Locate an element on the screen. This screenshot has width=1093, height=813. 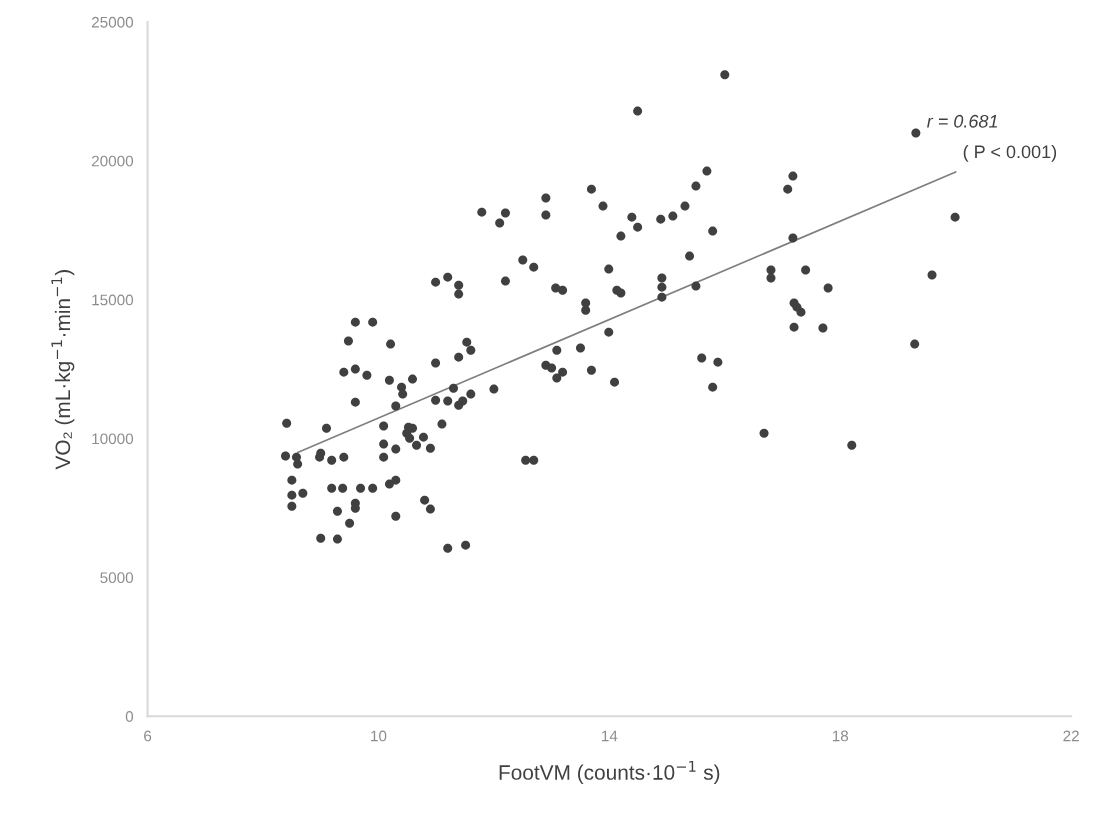
x-axis-title: FootVM (counts·10$^{−1}$ s) is located at coordinates (609, 772).